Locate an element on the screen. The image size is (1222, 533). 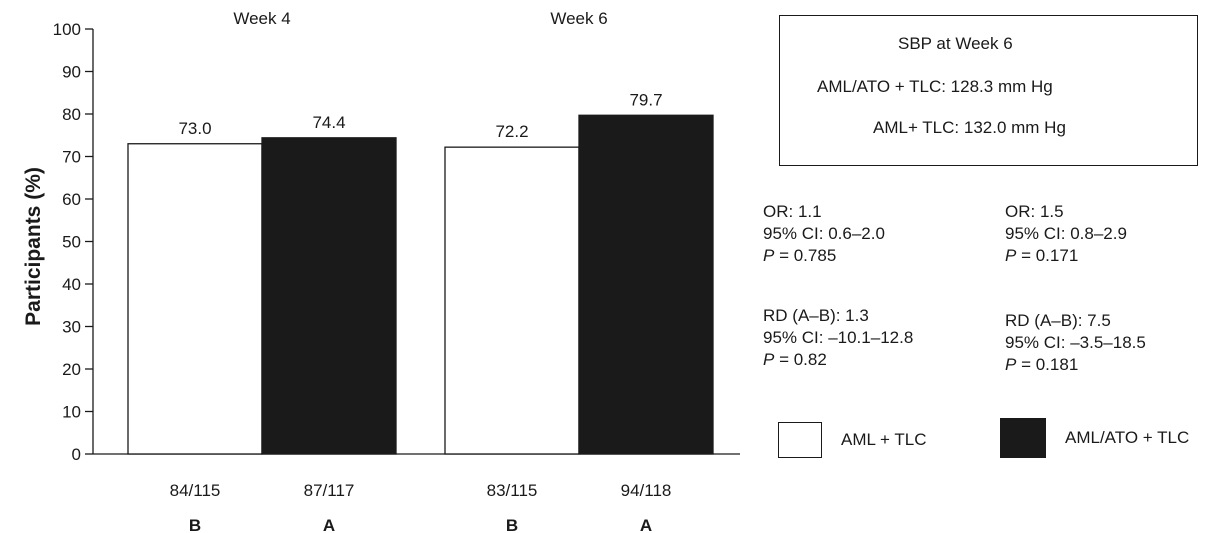
week6-rd: RD (A–B): 7.5 is located at coordinates (1058, 320).